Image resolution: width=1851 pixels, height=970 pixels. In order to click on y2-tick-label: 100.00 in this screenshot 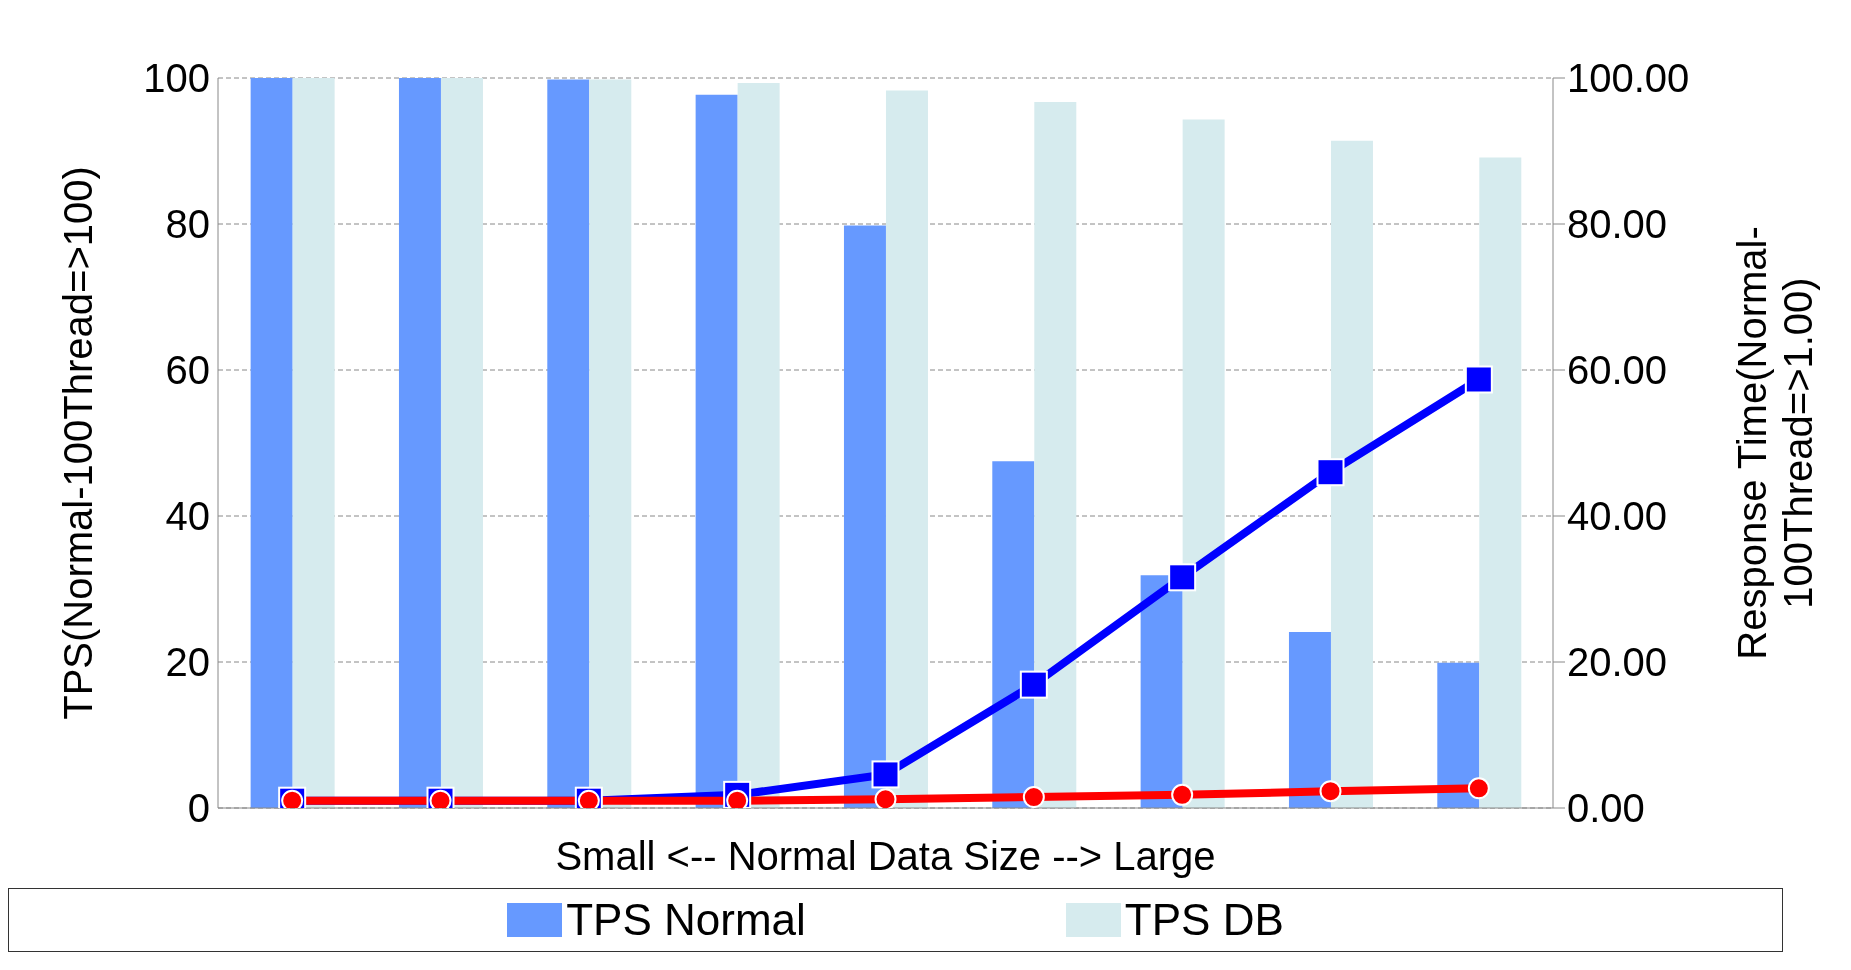, I will do `click(1628, 78)`.